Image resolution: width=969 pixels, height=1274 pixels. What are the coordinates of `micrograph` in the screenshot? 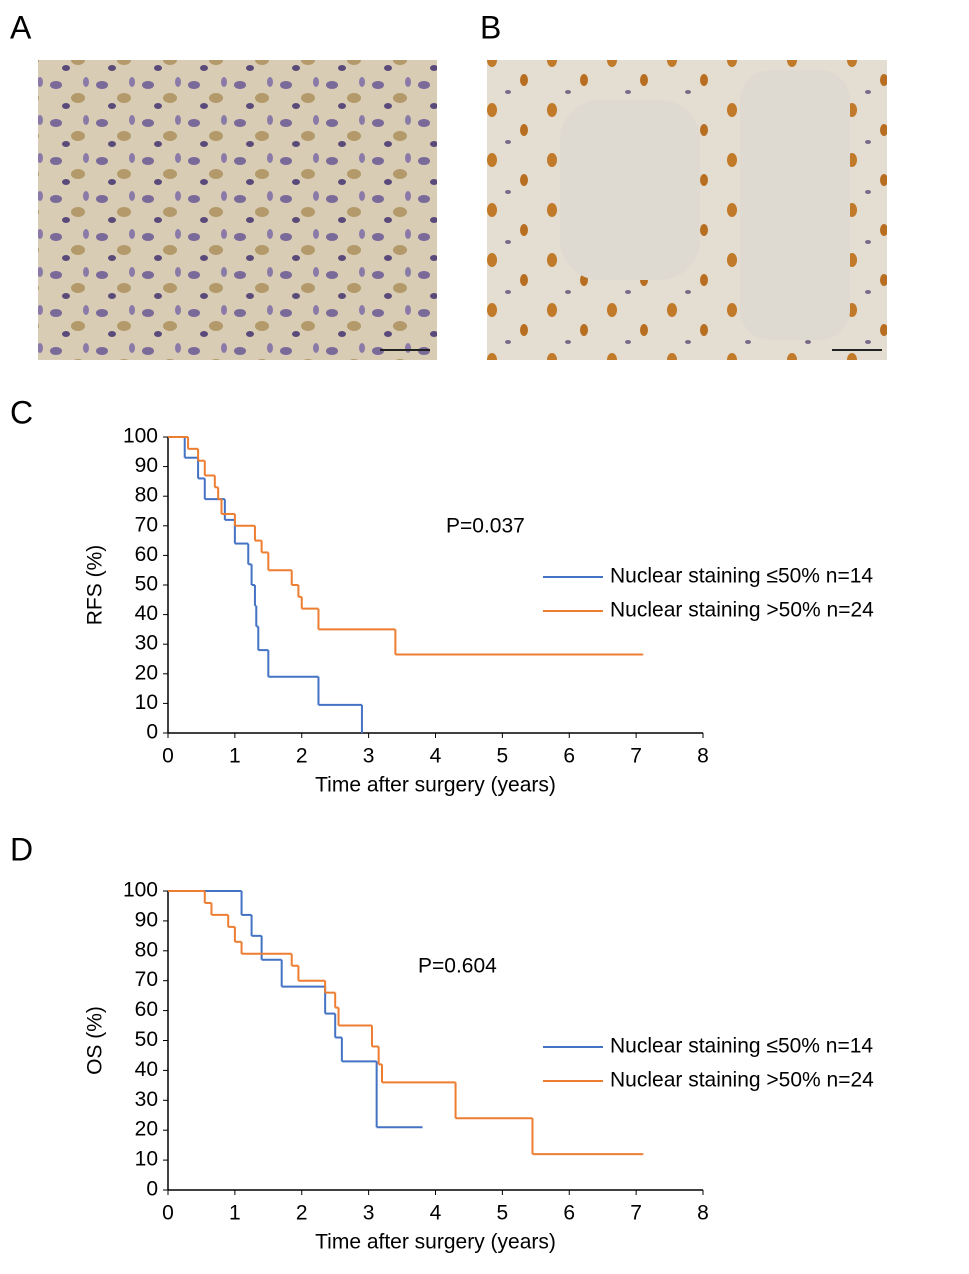 It's located at (237, 210).